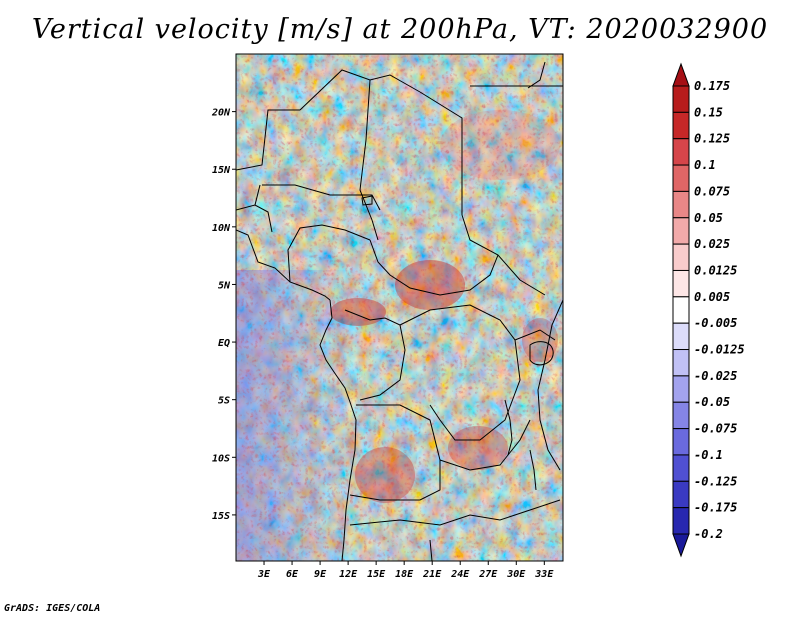 The width and height of the screenshot is (800, 618). What do you see at coordinates (544, 574) in the screenshot?
I see `lon-tick-label: 33E` at bounding box center [544, 574].